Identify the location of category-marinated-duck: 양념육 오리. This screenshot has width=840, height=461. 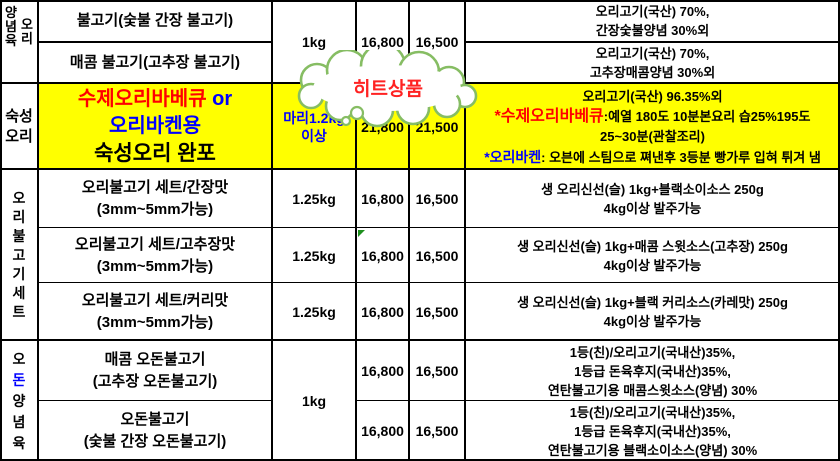
(19, 42).